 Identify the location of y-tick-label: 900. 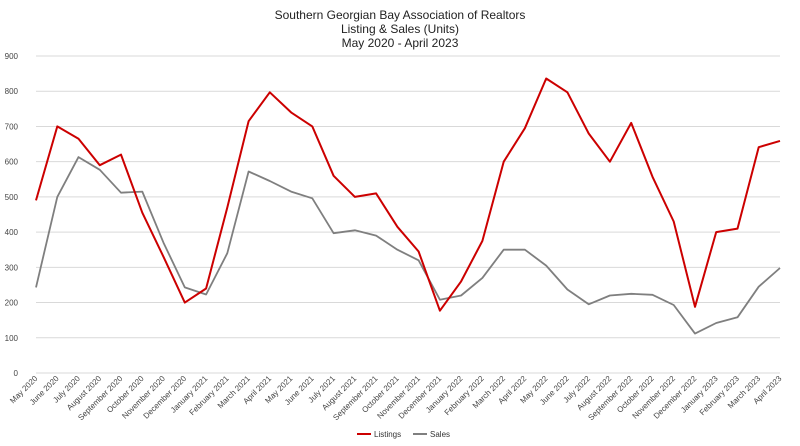
(12, 56).